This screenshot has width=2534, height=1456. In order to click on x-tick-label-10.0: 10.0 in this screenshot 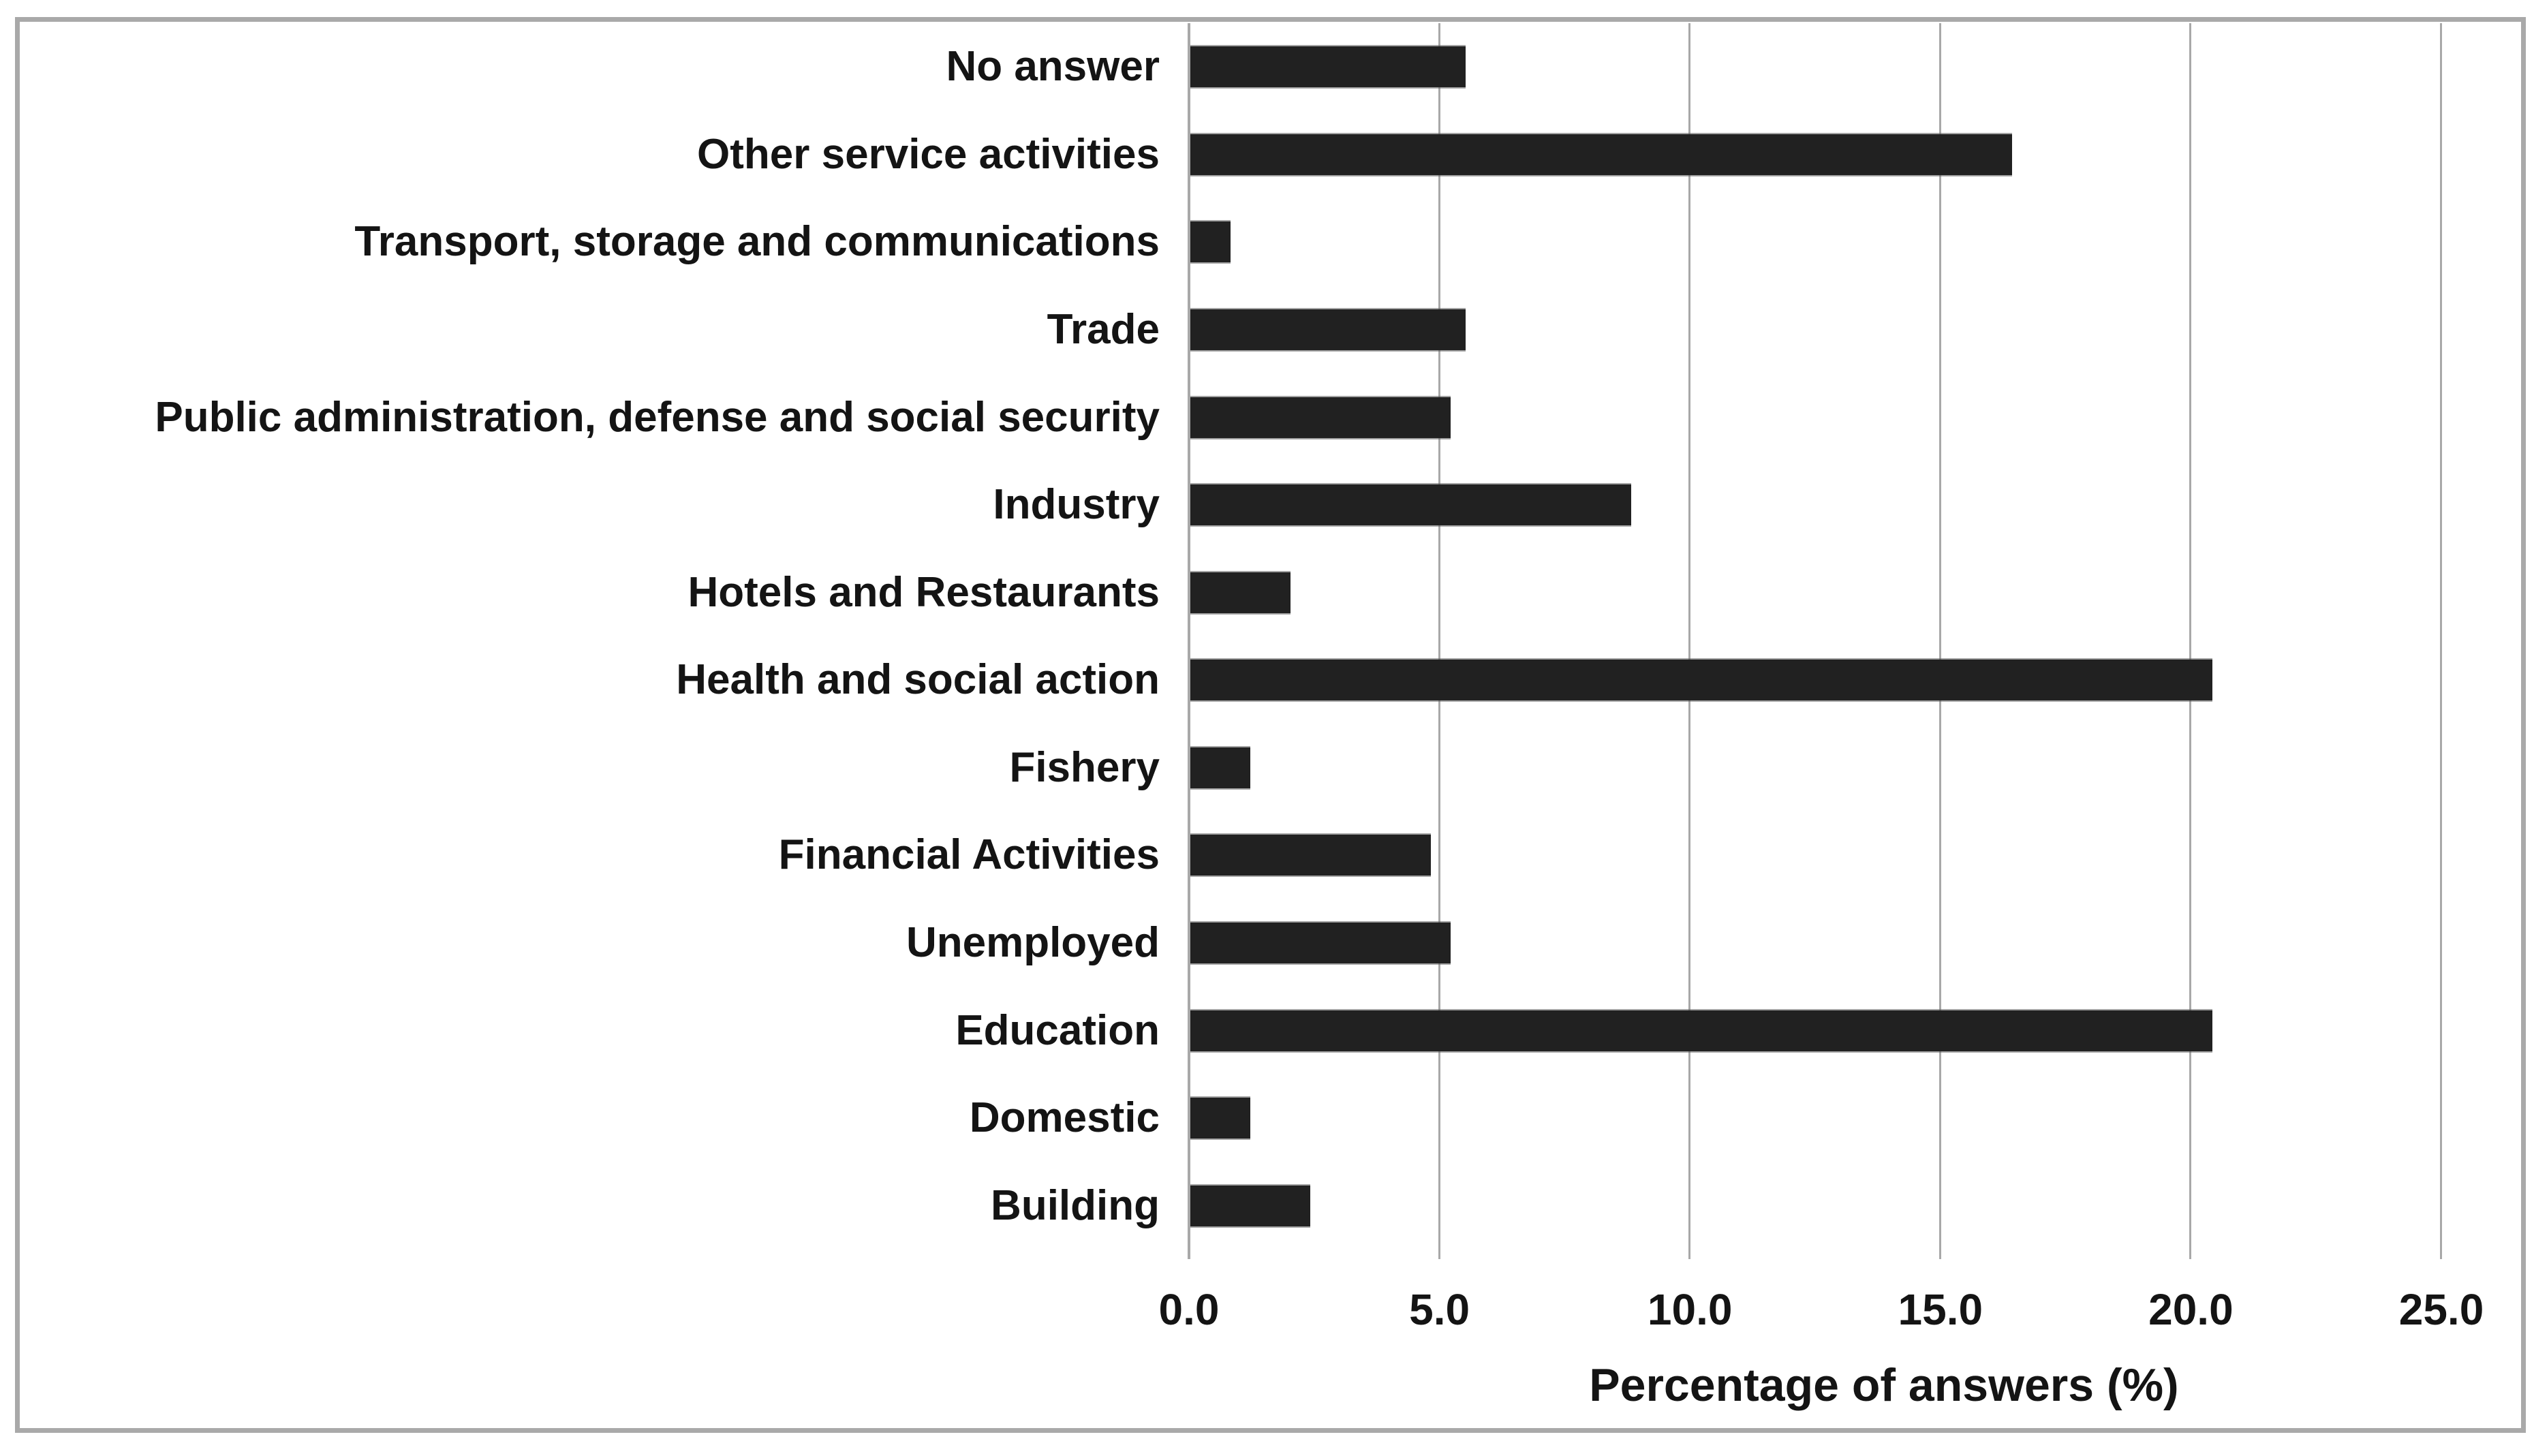, I will do `click(1690, 1309)`.